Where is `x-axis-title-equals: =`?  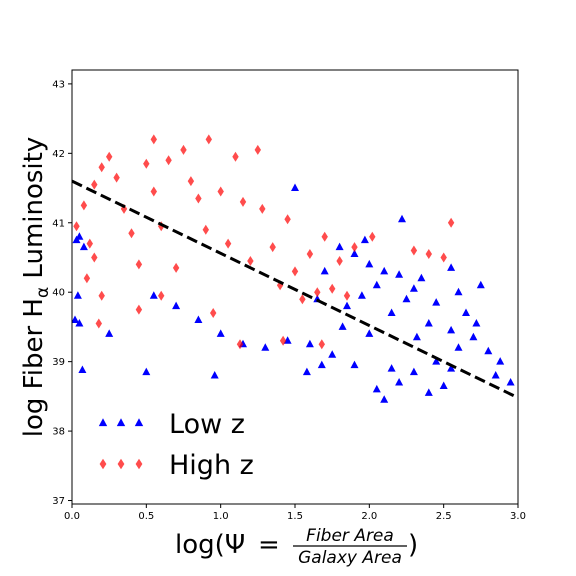 x-axis-title-equals: = is located at coordinates (269, 545).